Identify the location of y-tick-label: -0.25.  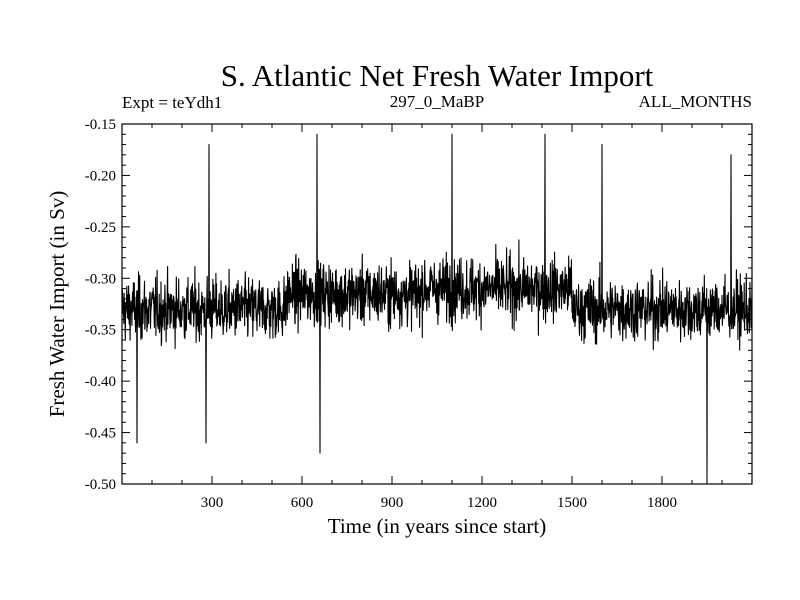
(100, 228).